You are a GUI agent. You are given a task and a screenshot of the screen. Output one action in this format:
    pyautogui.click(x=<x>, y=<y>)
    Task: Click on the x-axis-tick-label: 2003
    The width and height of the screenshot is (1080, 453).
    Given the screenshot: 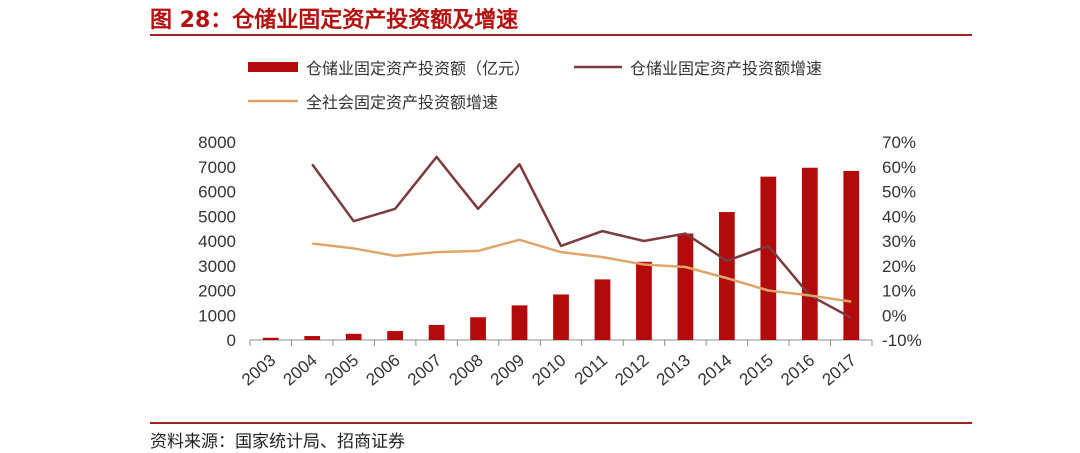 What is the action you would take?
    pyautogui.click(x=258, y=370)
    